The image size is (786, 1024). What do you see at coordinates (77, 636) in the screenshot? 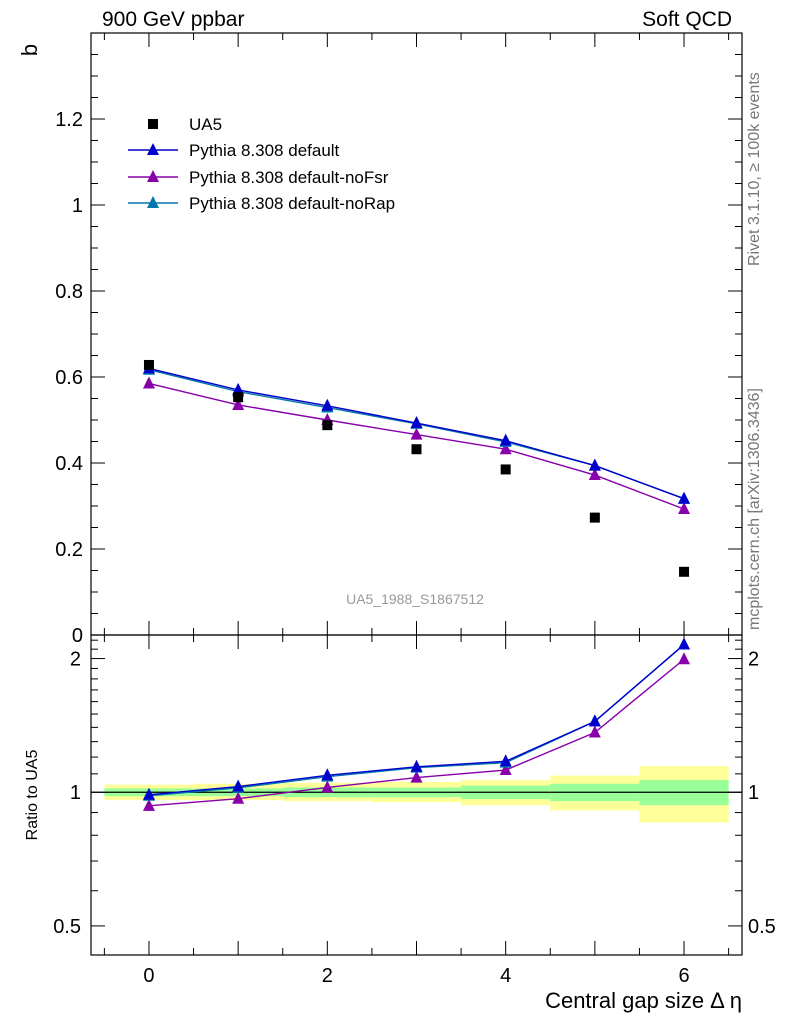
I see `y-tick-label: 0` at bounding box center [77, 636].